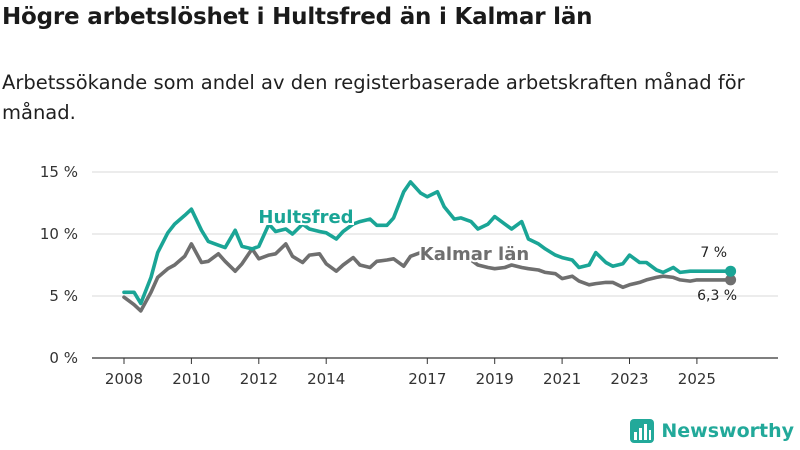 This screenshot has height=450, width=800. I want to click on series-line-kalmar-lan, so click(427, 277).